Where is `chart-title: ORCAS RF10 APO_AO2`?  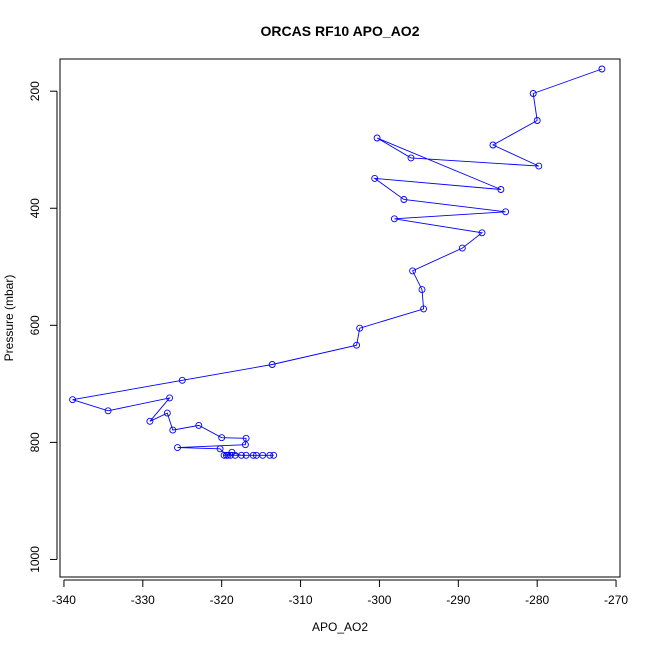
chart-title: ORCAS RF10 APO_AO2 is located at coordinates (340, 31).